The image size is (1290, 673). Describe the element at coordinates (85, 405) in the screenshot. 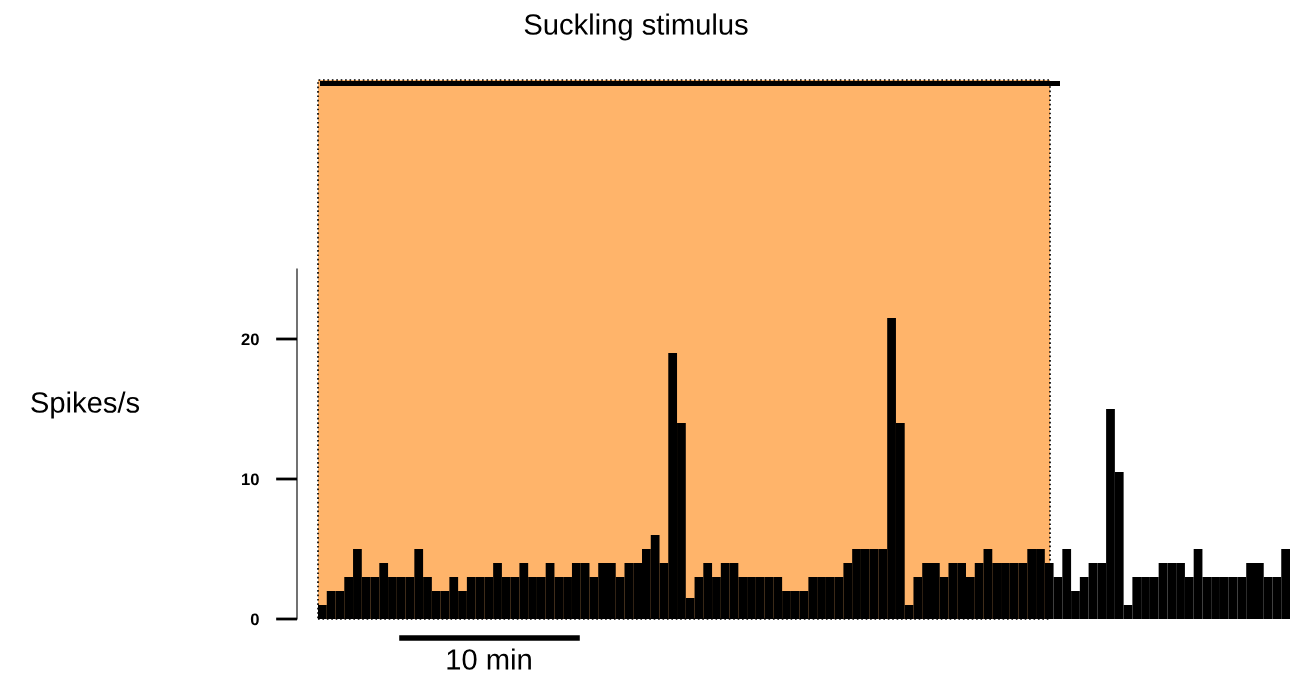

I see `y-axis-title: Spikes/s` at that location.